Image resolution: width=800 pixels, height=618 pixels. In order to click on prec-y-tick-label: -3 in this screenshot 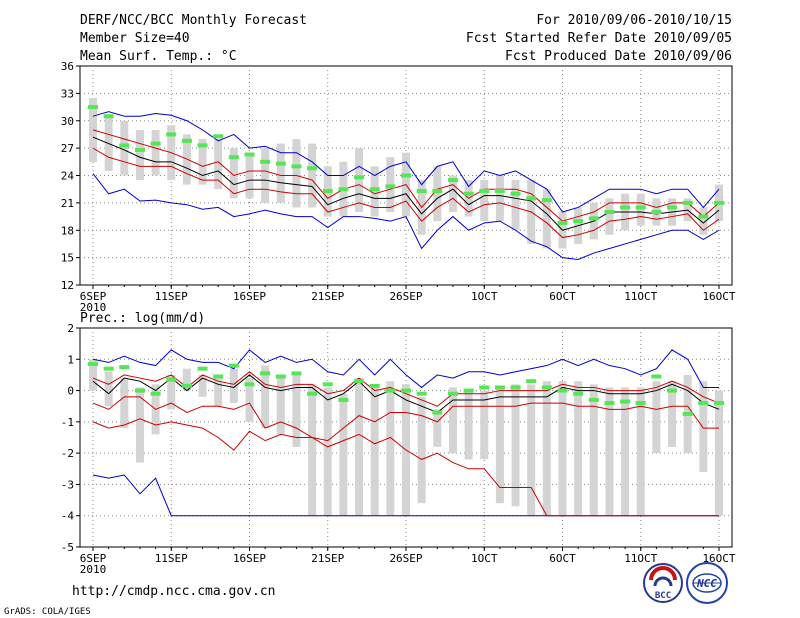, I will do `click(67, 484)`.